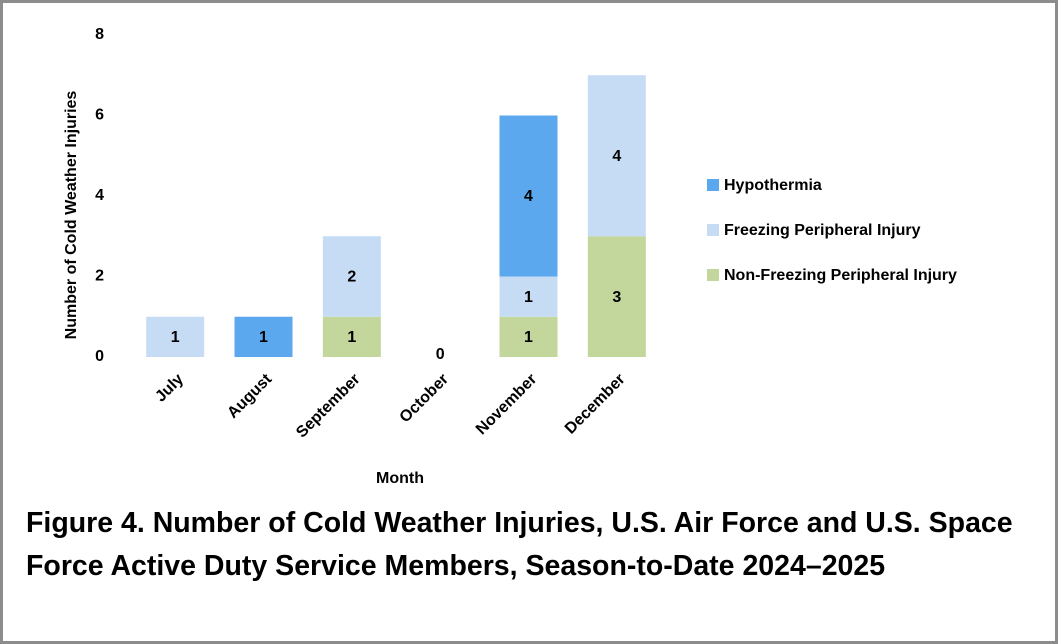 The image size is (1058, 644). Describe the element at coordinates (99, 356) in the screenshot. I see `y-tick-label: 0` at that location.